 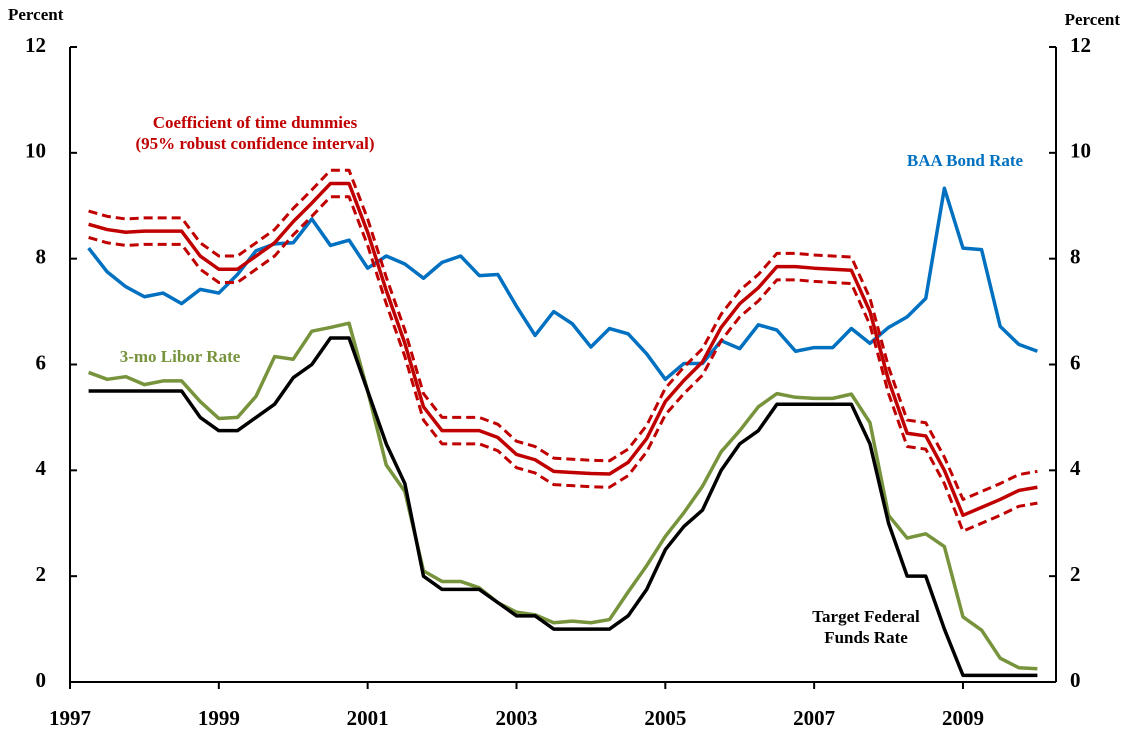 What do you see at coordinates (41, 468) in the screenshot?
I see `y-tick-label: 4` at bounding box center [41, 468].